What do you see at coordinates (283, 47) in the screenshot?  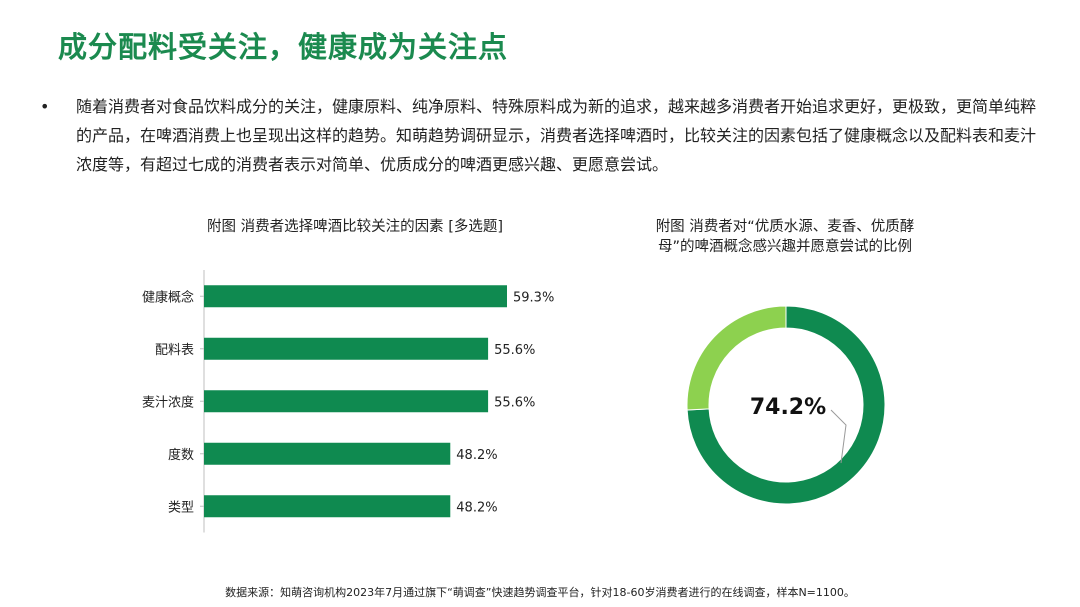 I see `page-title: 成分配料受关注，健康成为关注点` at bounding box center [283, 47].